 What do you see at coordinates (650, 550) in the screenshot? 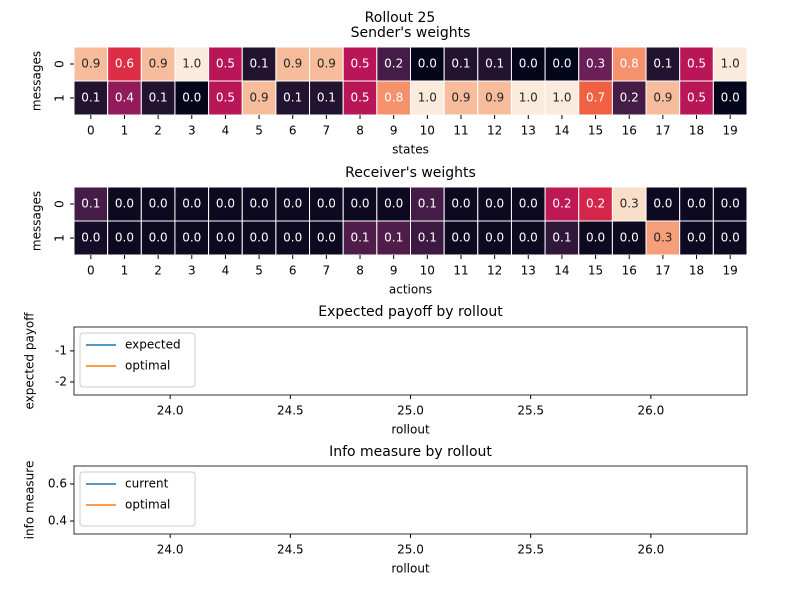
I see `x-tick-label: 26.0` at bounding box center [650, 550].